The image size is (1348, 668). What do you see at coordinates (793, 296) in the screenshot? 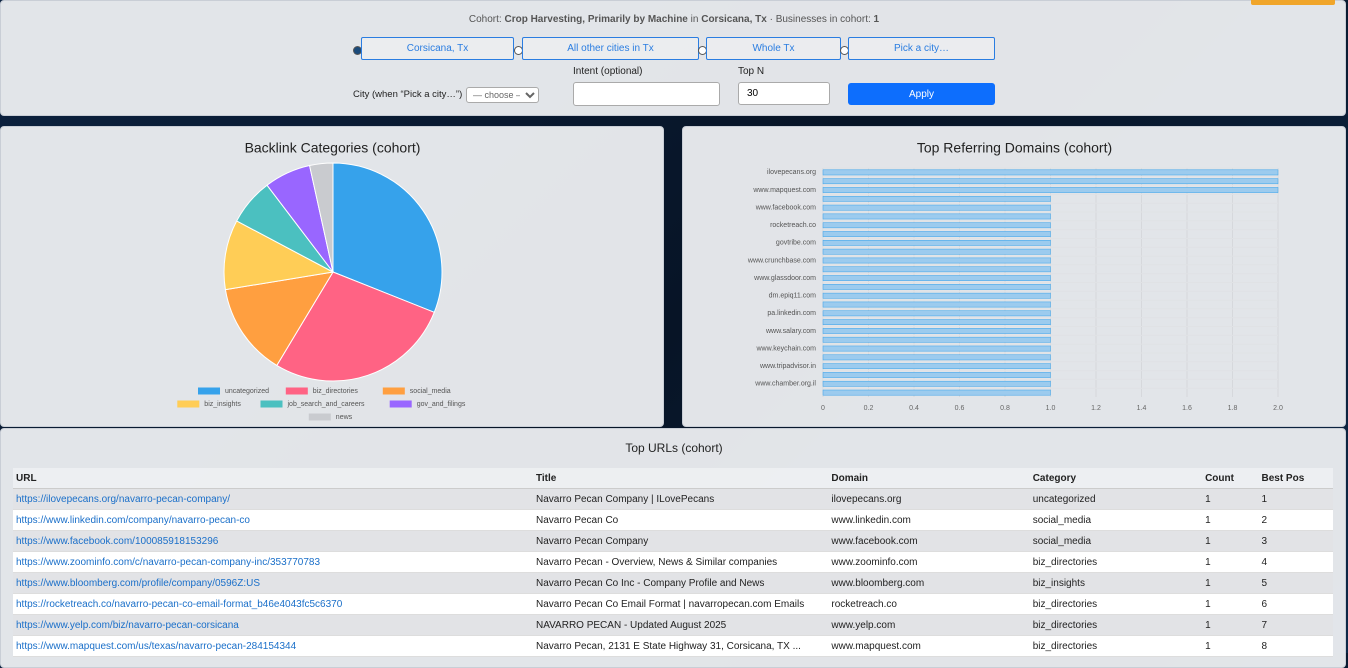
I see `y-tick-label: dm.epiq11.com` at bounding box center [793, 296].